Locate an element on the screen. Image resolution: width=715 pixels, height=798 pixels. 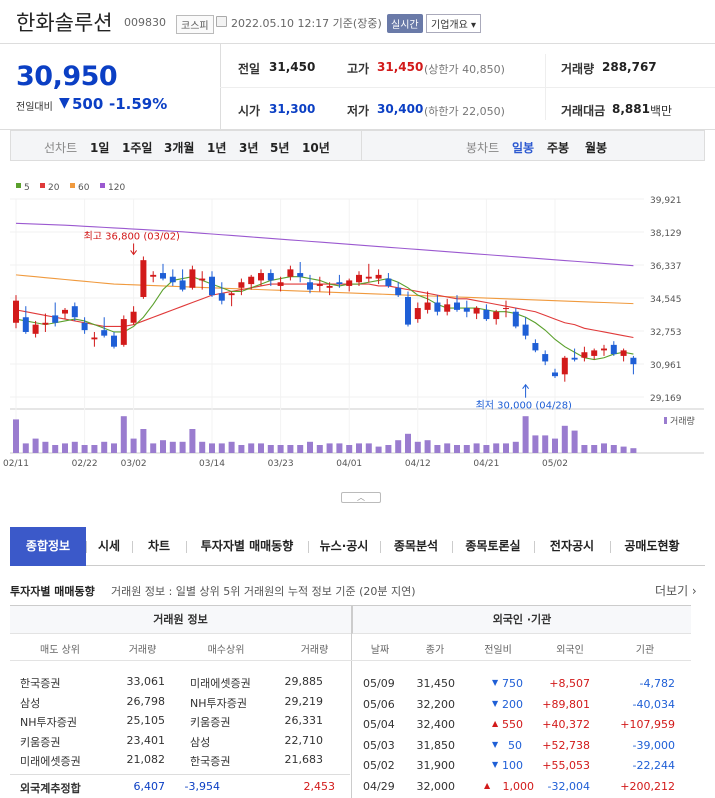
ma120-line is located at coordinates (324, 244).